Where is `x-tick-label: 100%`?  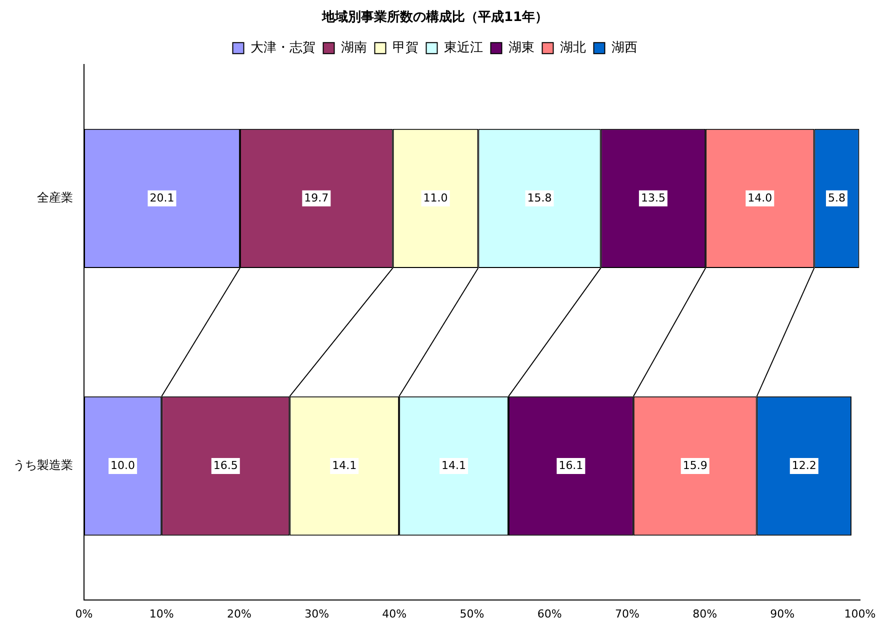
x-tick-label: 100% is located at coordinates (860, 613).